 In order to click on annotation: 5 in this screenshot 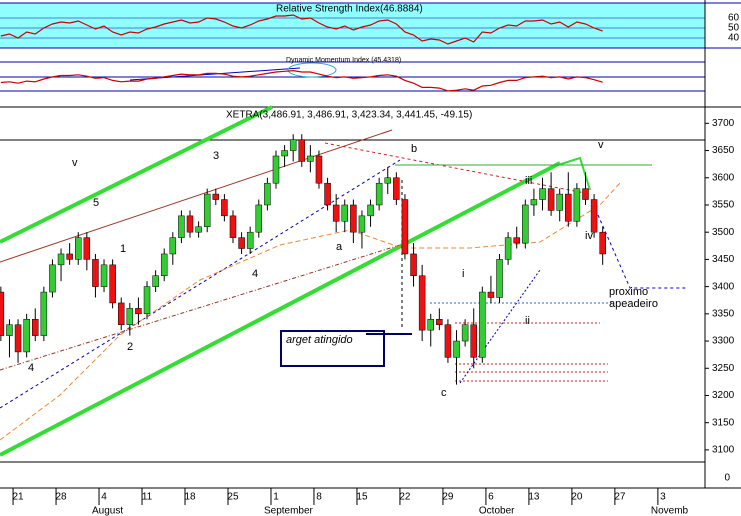, I will do `click(96, 203)`.